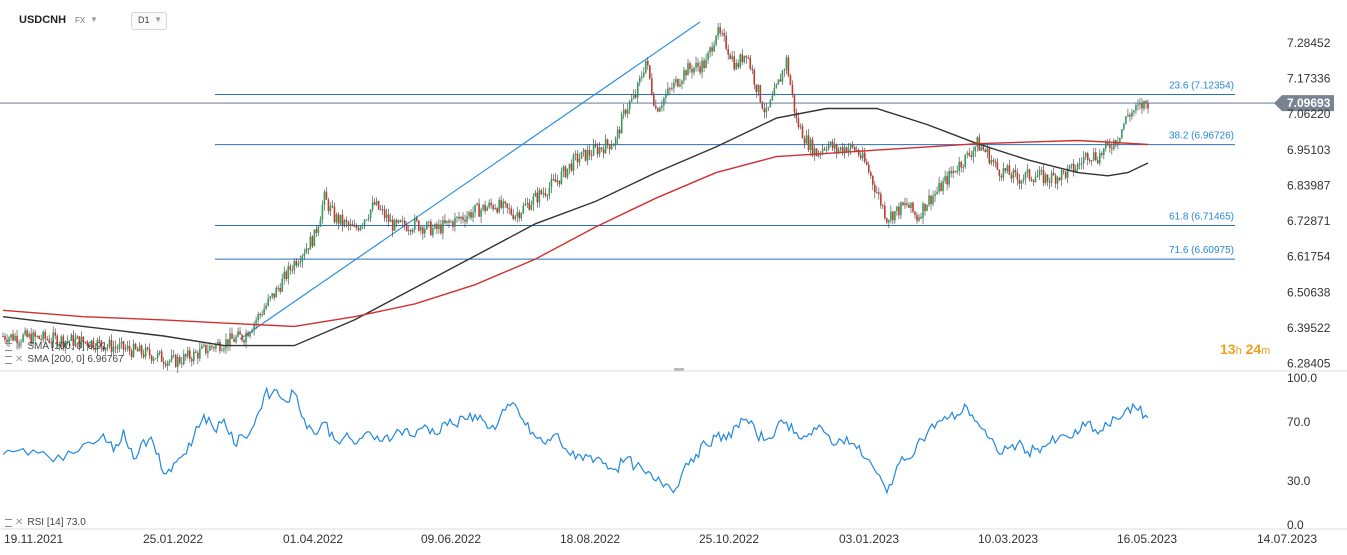 The image size is (1347, 555). I want to click on timeframe-selector: D1 ▼, so click(149, 21).